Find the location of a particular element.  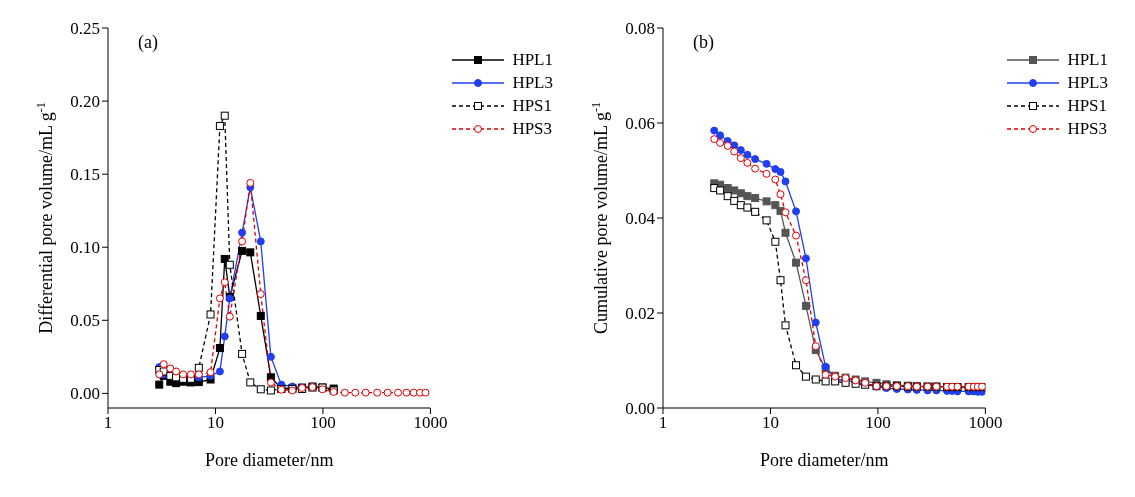

y-tick-label: 0.25 is located at coordinates (85, 29).